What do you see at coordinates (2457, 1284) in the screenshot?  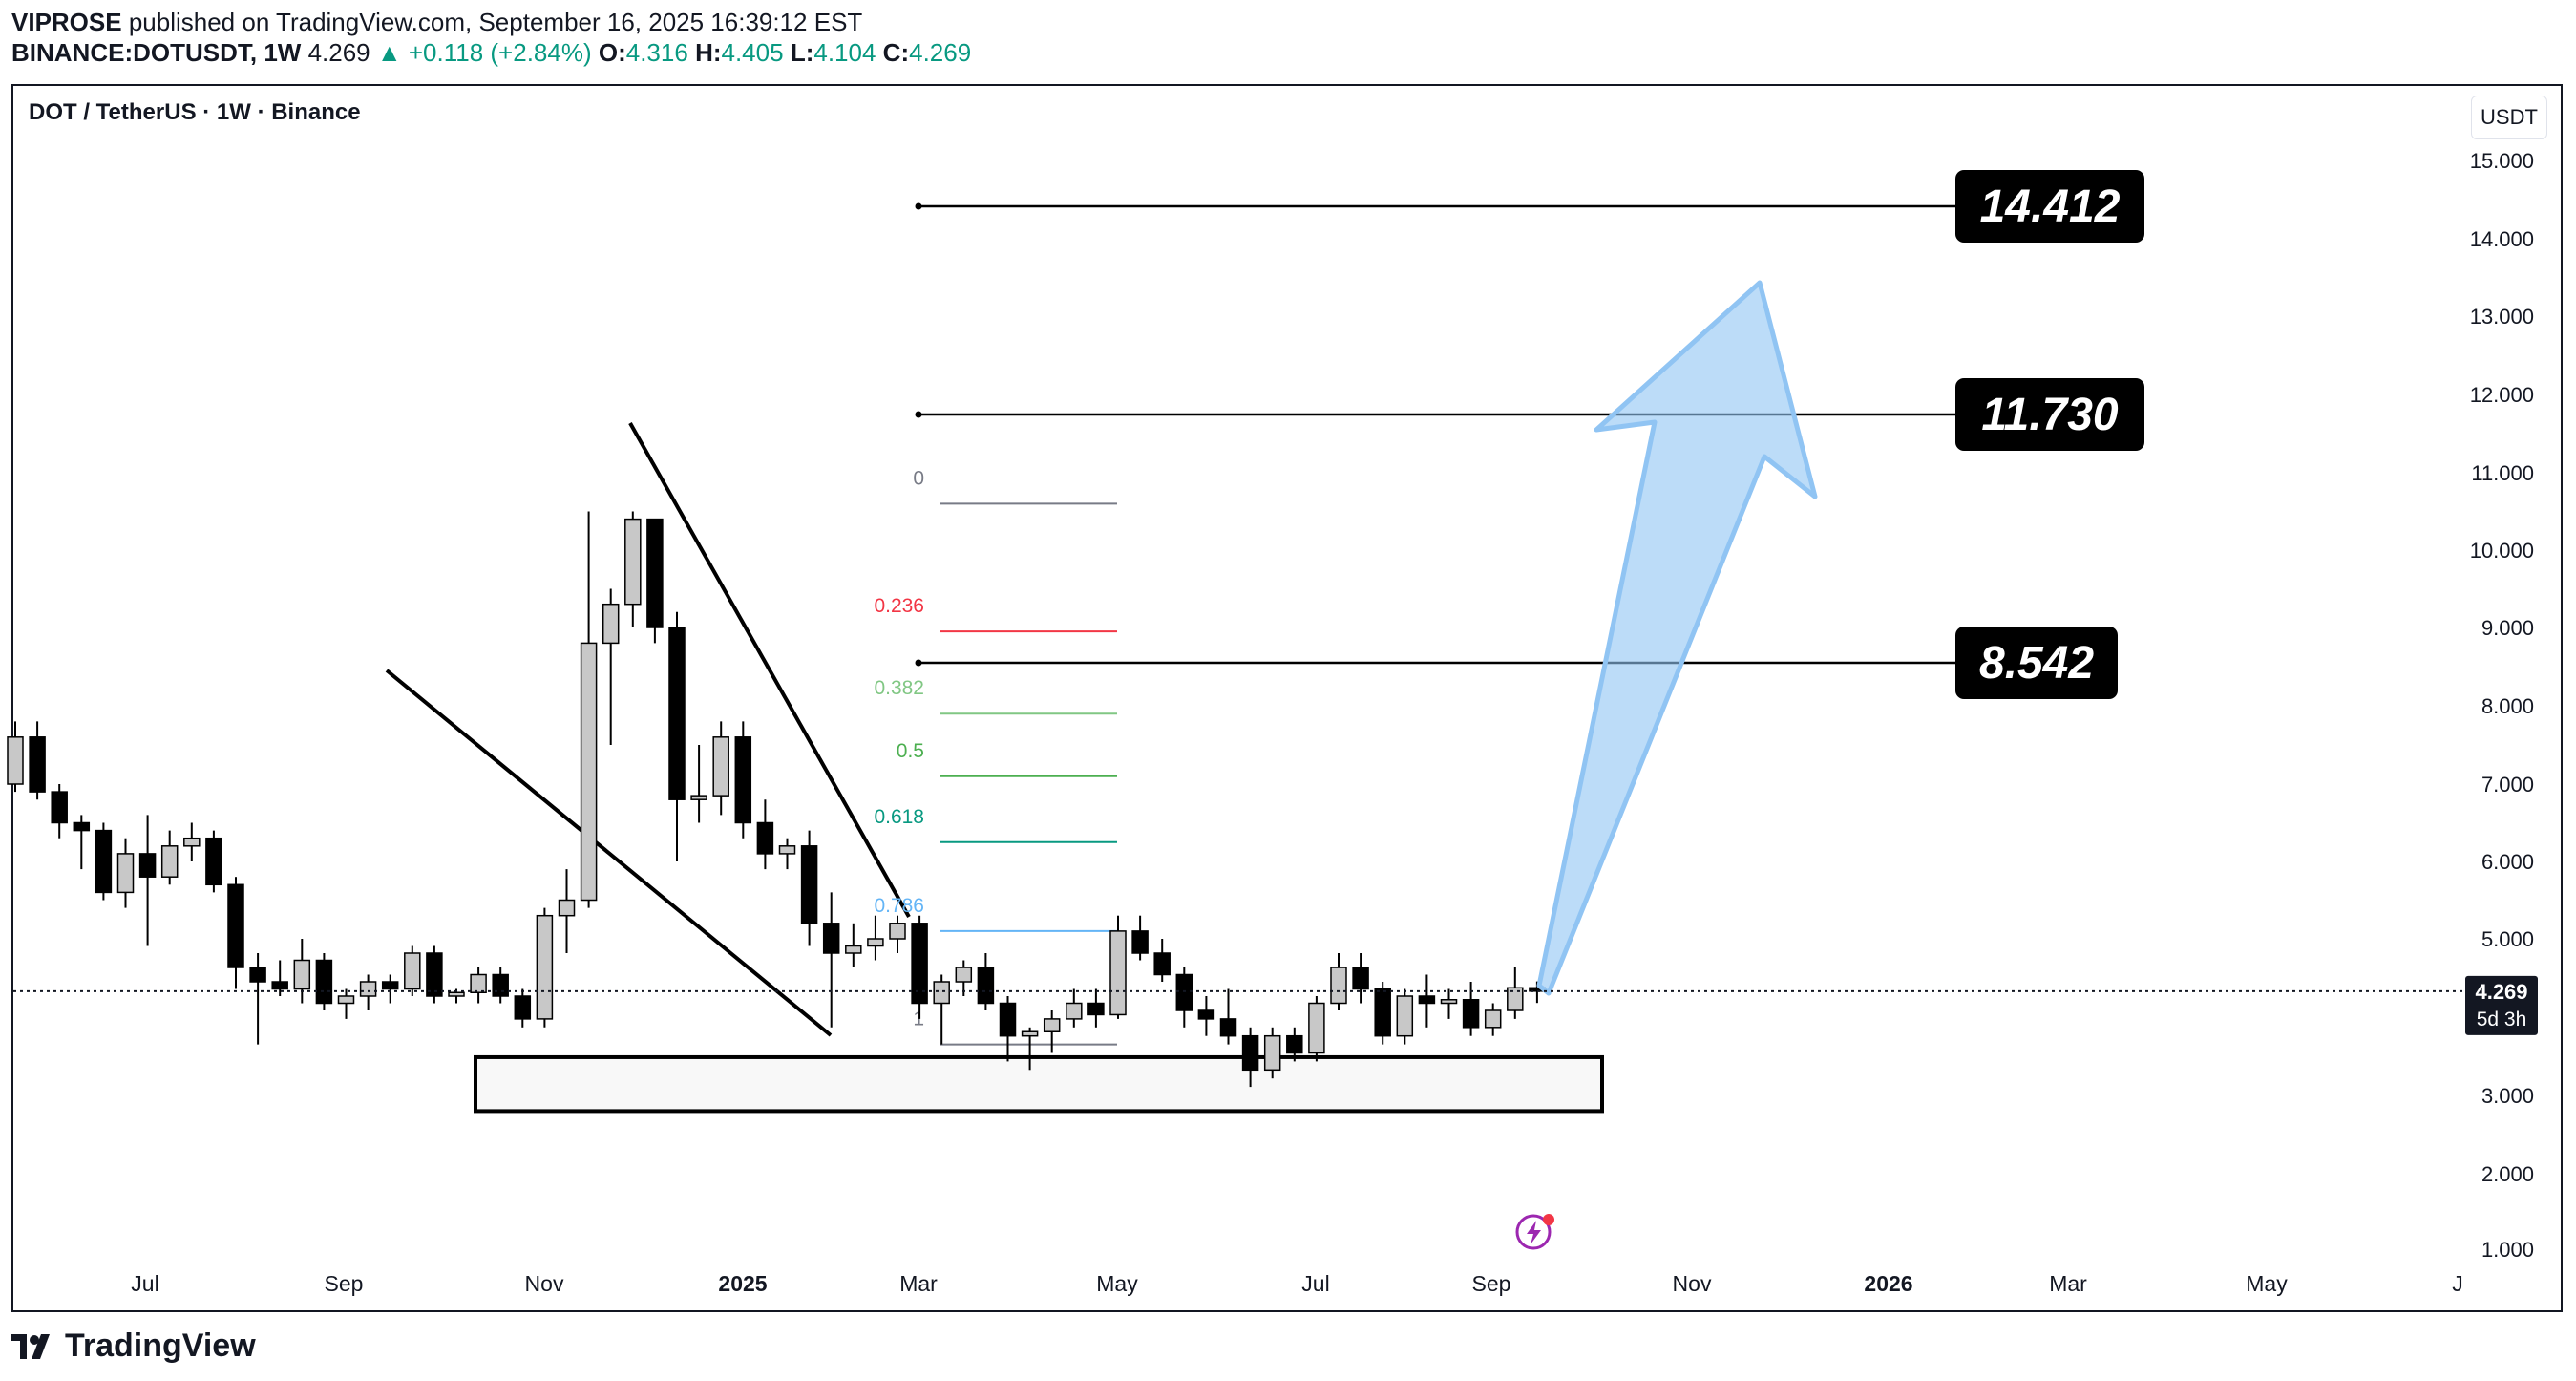 I see `x-axis-tick-label: J` at bounding box center [2457, 1284].